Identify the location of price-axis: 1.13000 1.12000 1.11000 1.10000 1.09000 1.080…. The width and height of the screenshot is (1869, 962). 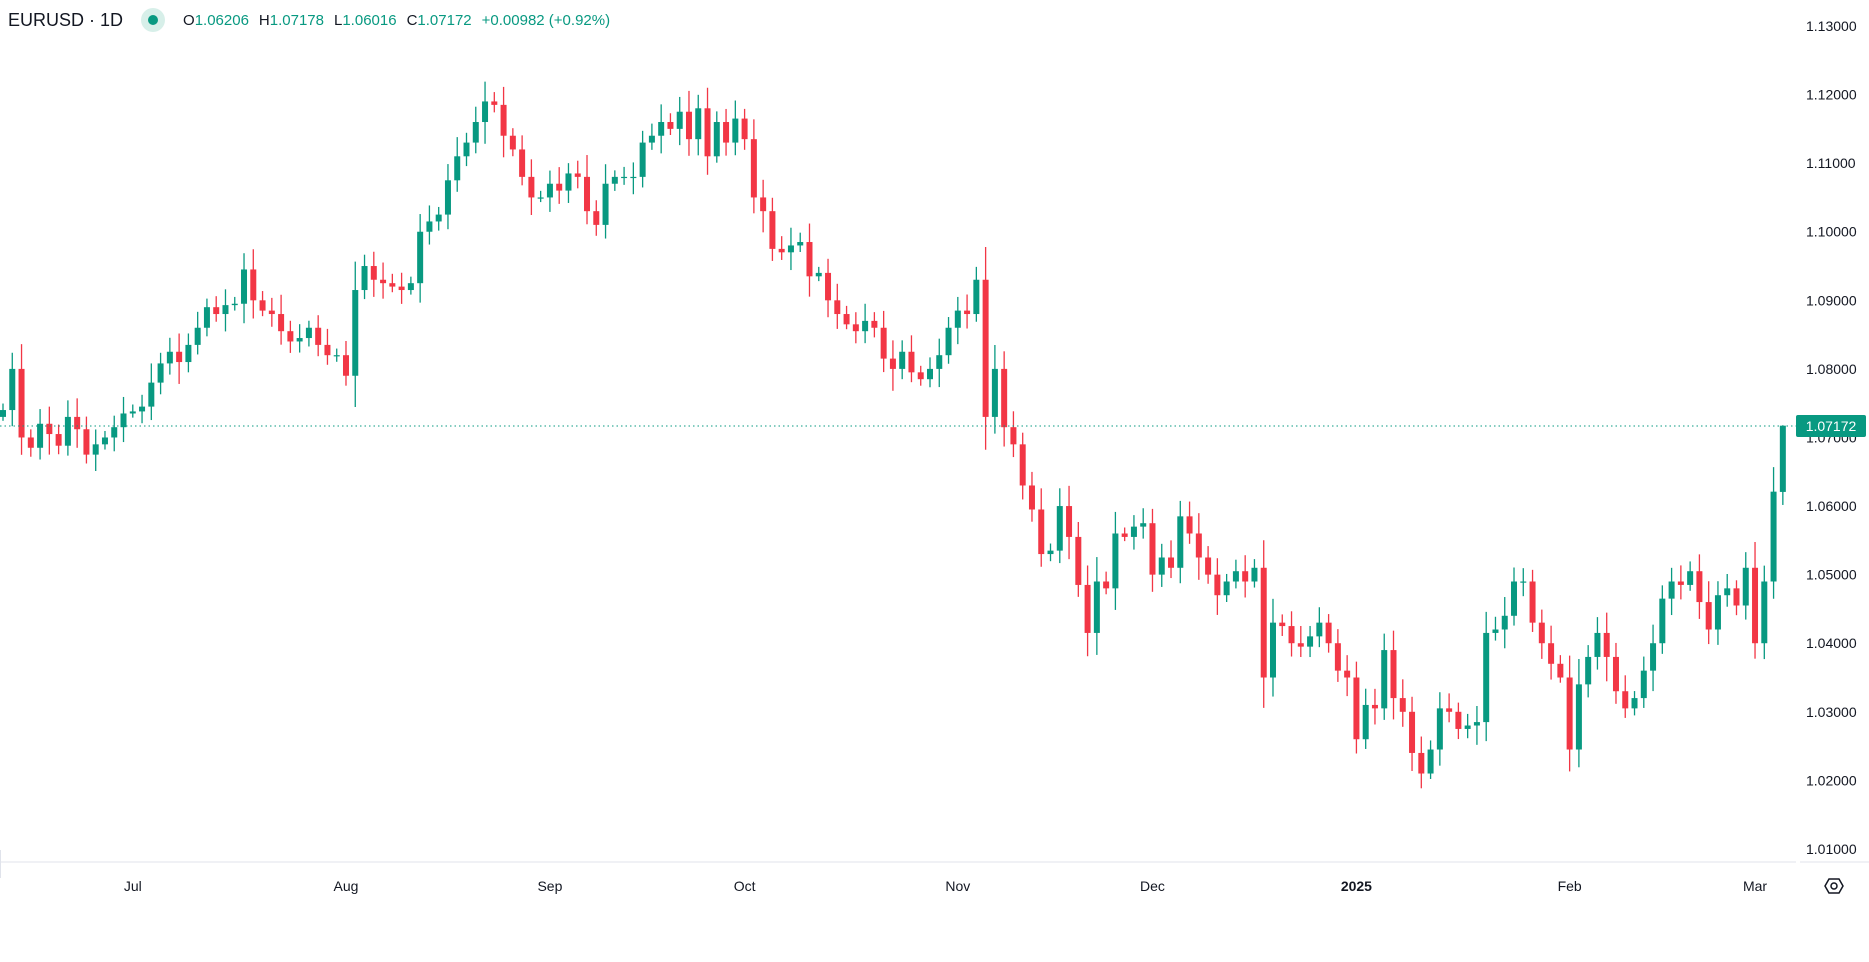
(1831, 437).